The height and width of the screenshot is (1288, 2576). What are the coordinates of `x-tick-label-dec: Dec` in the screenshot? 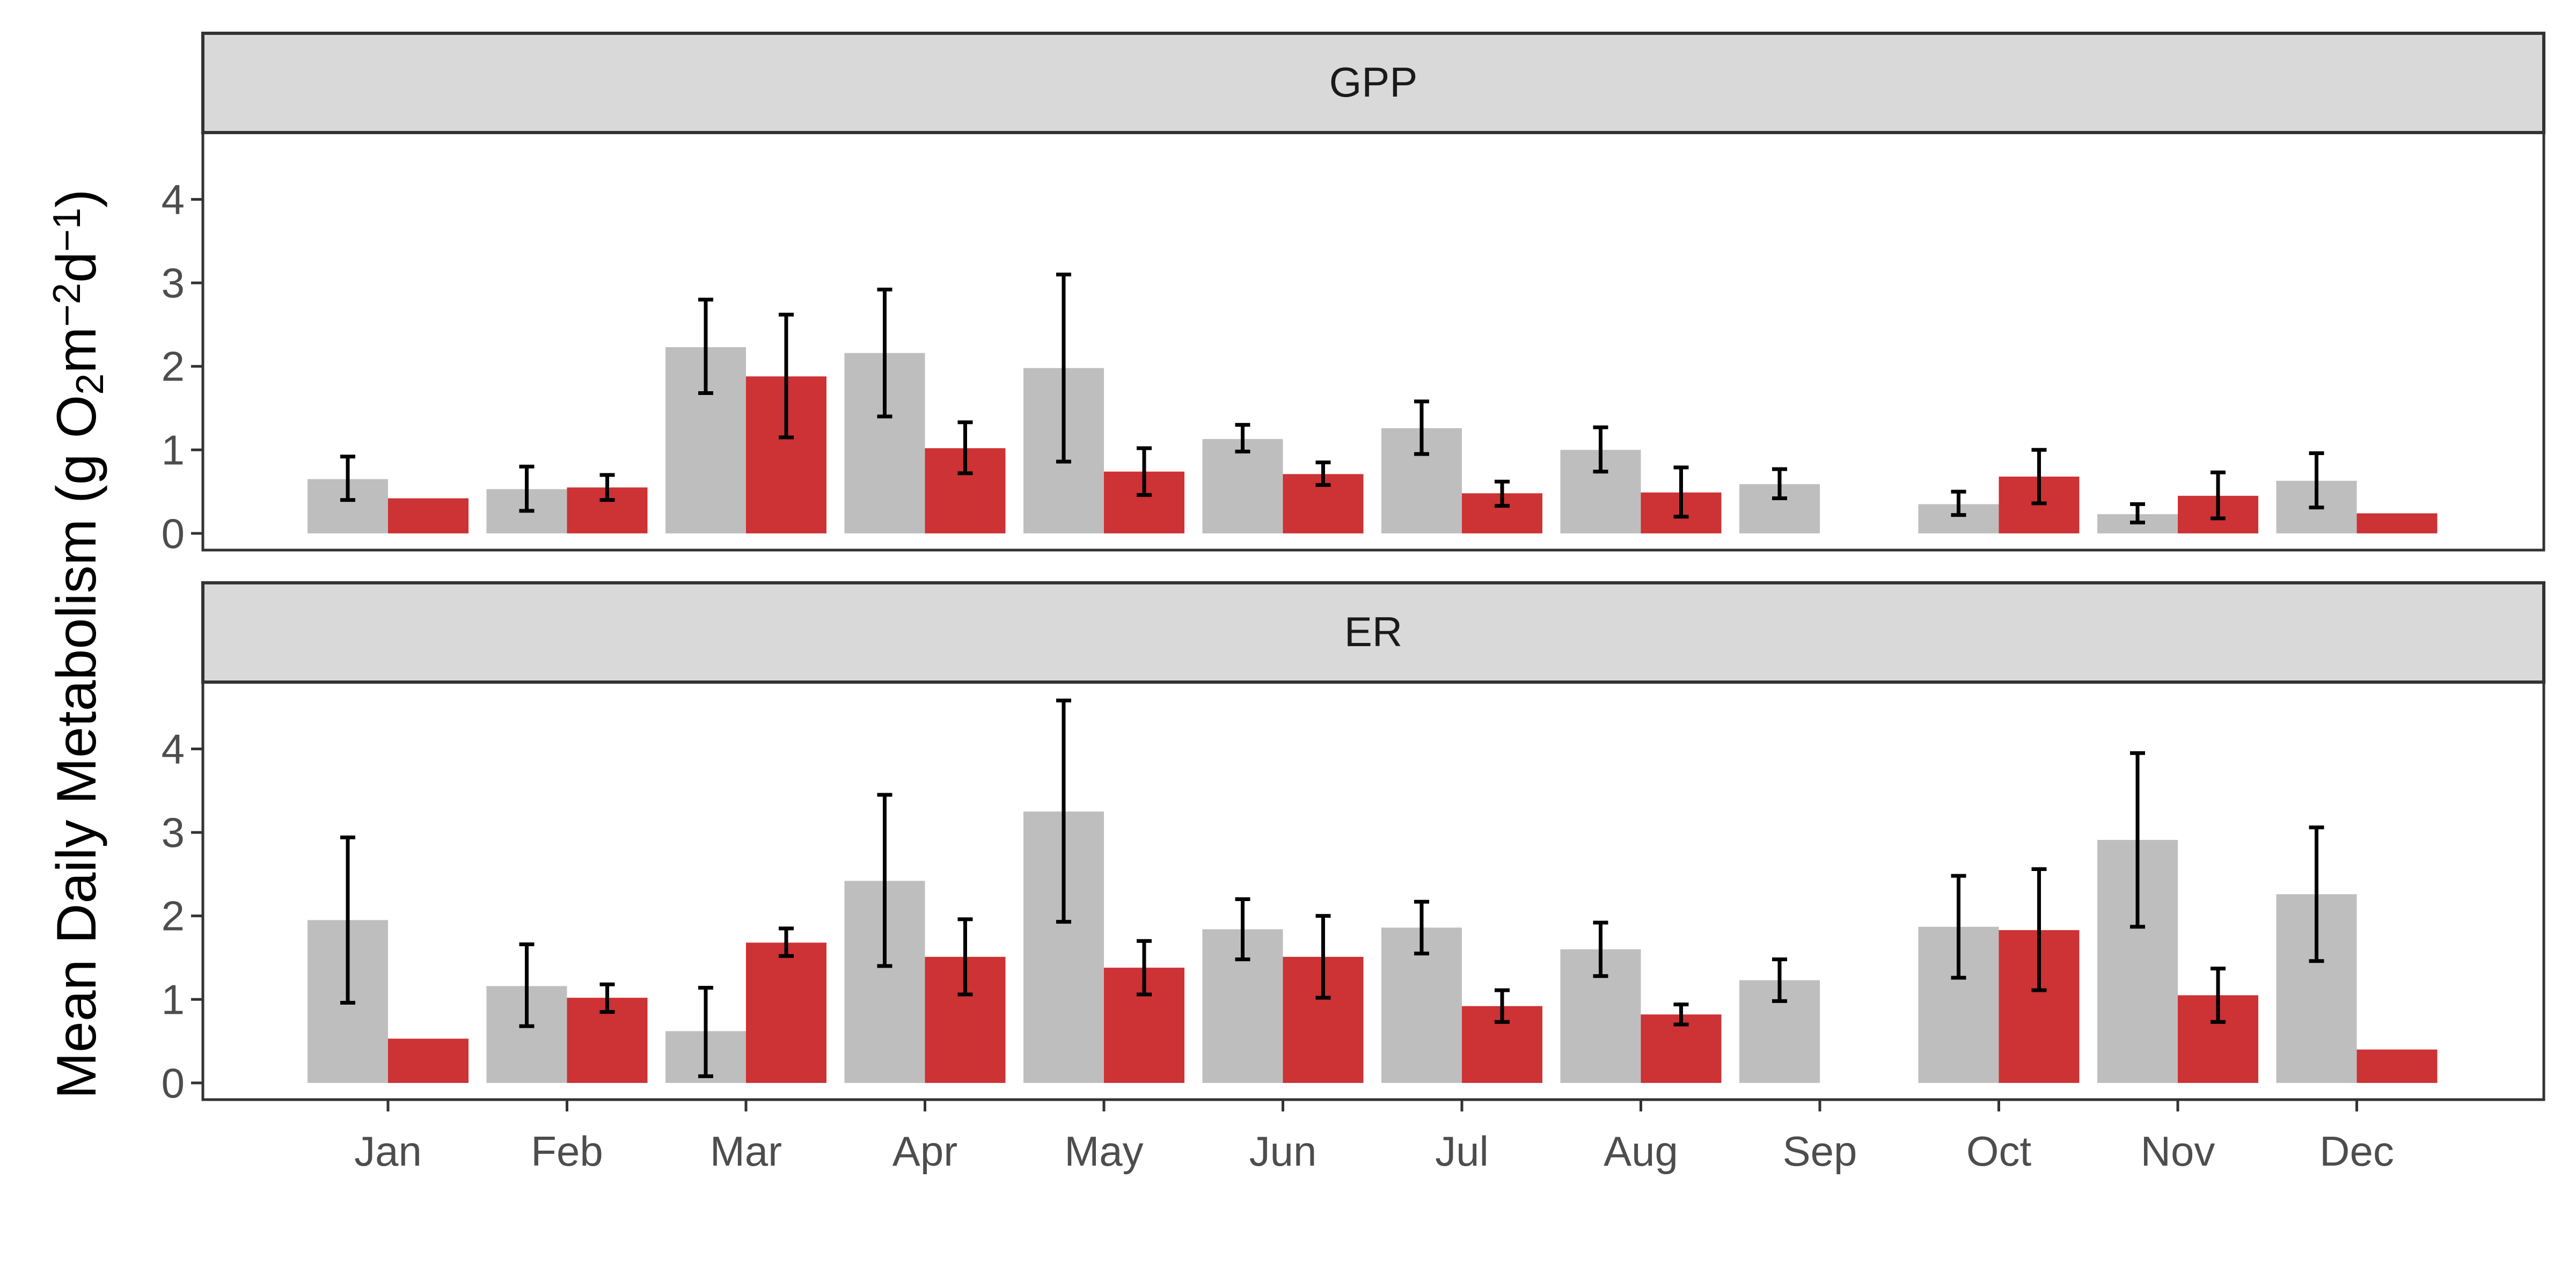 It's located at (2356, 1151).